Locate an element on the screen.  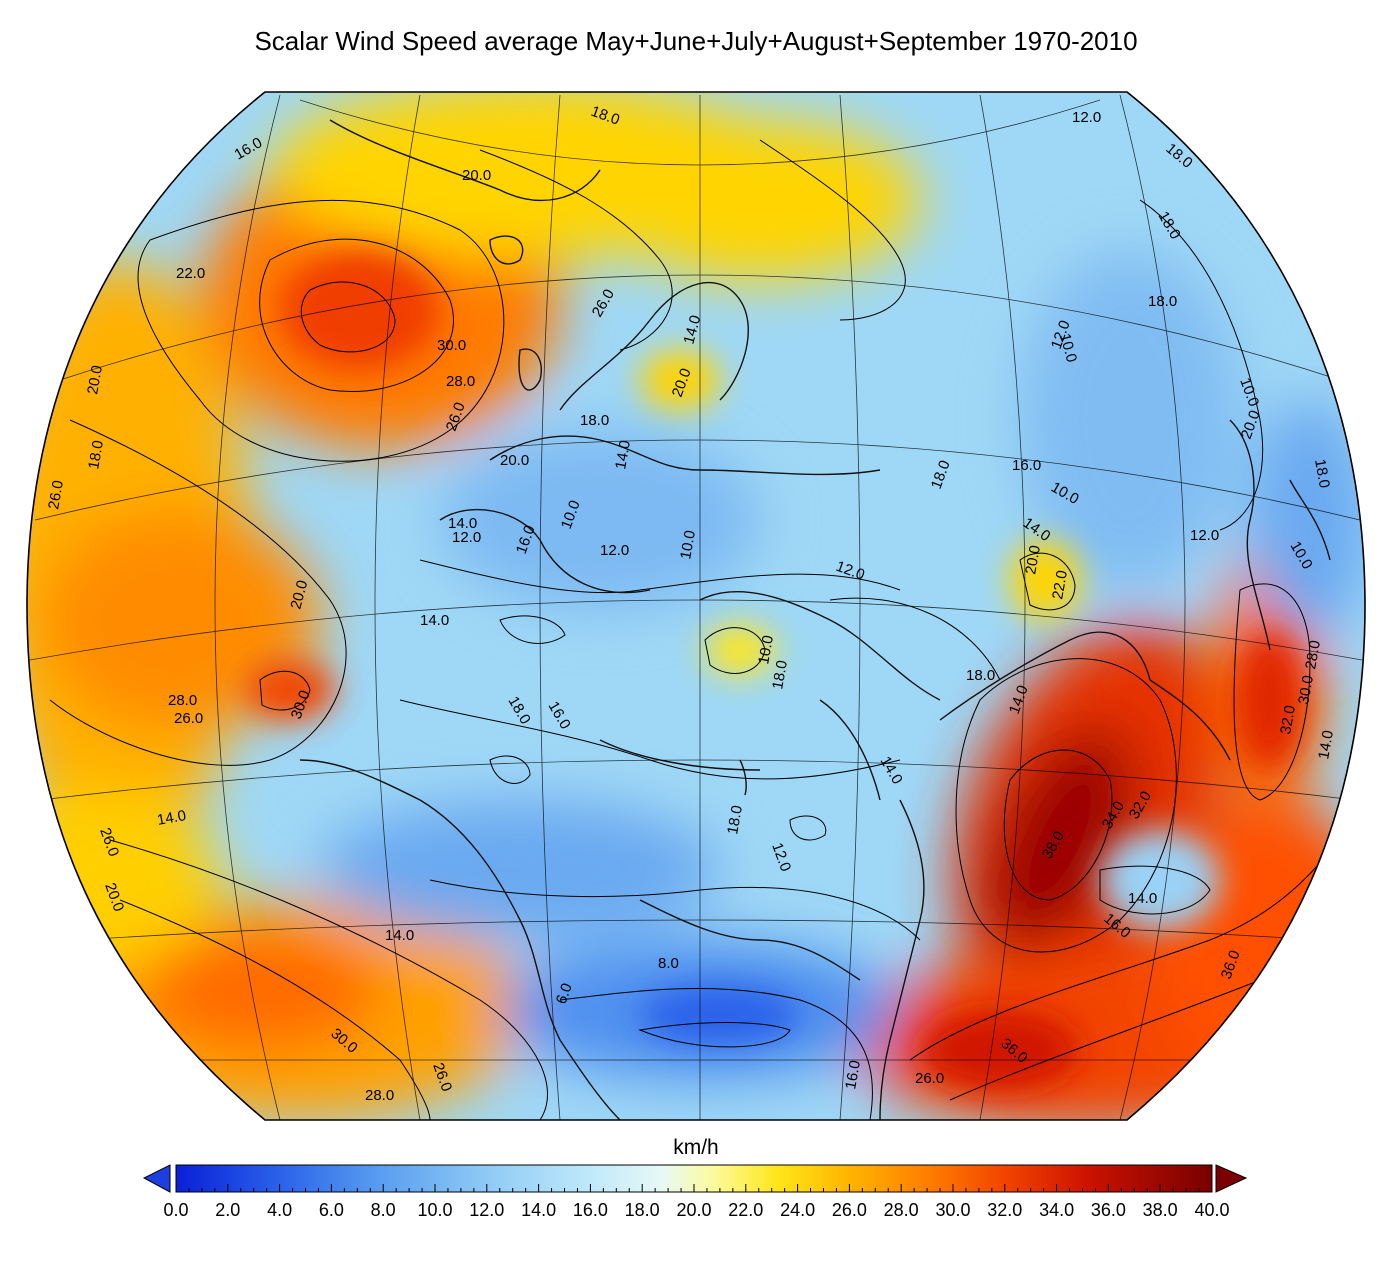
contour-label: 32.0 is located at coordinates (1288, 720).